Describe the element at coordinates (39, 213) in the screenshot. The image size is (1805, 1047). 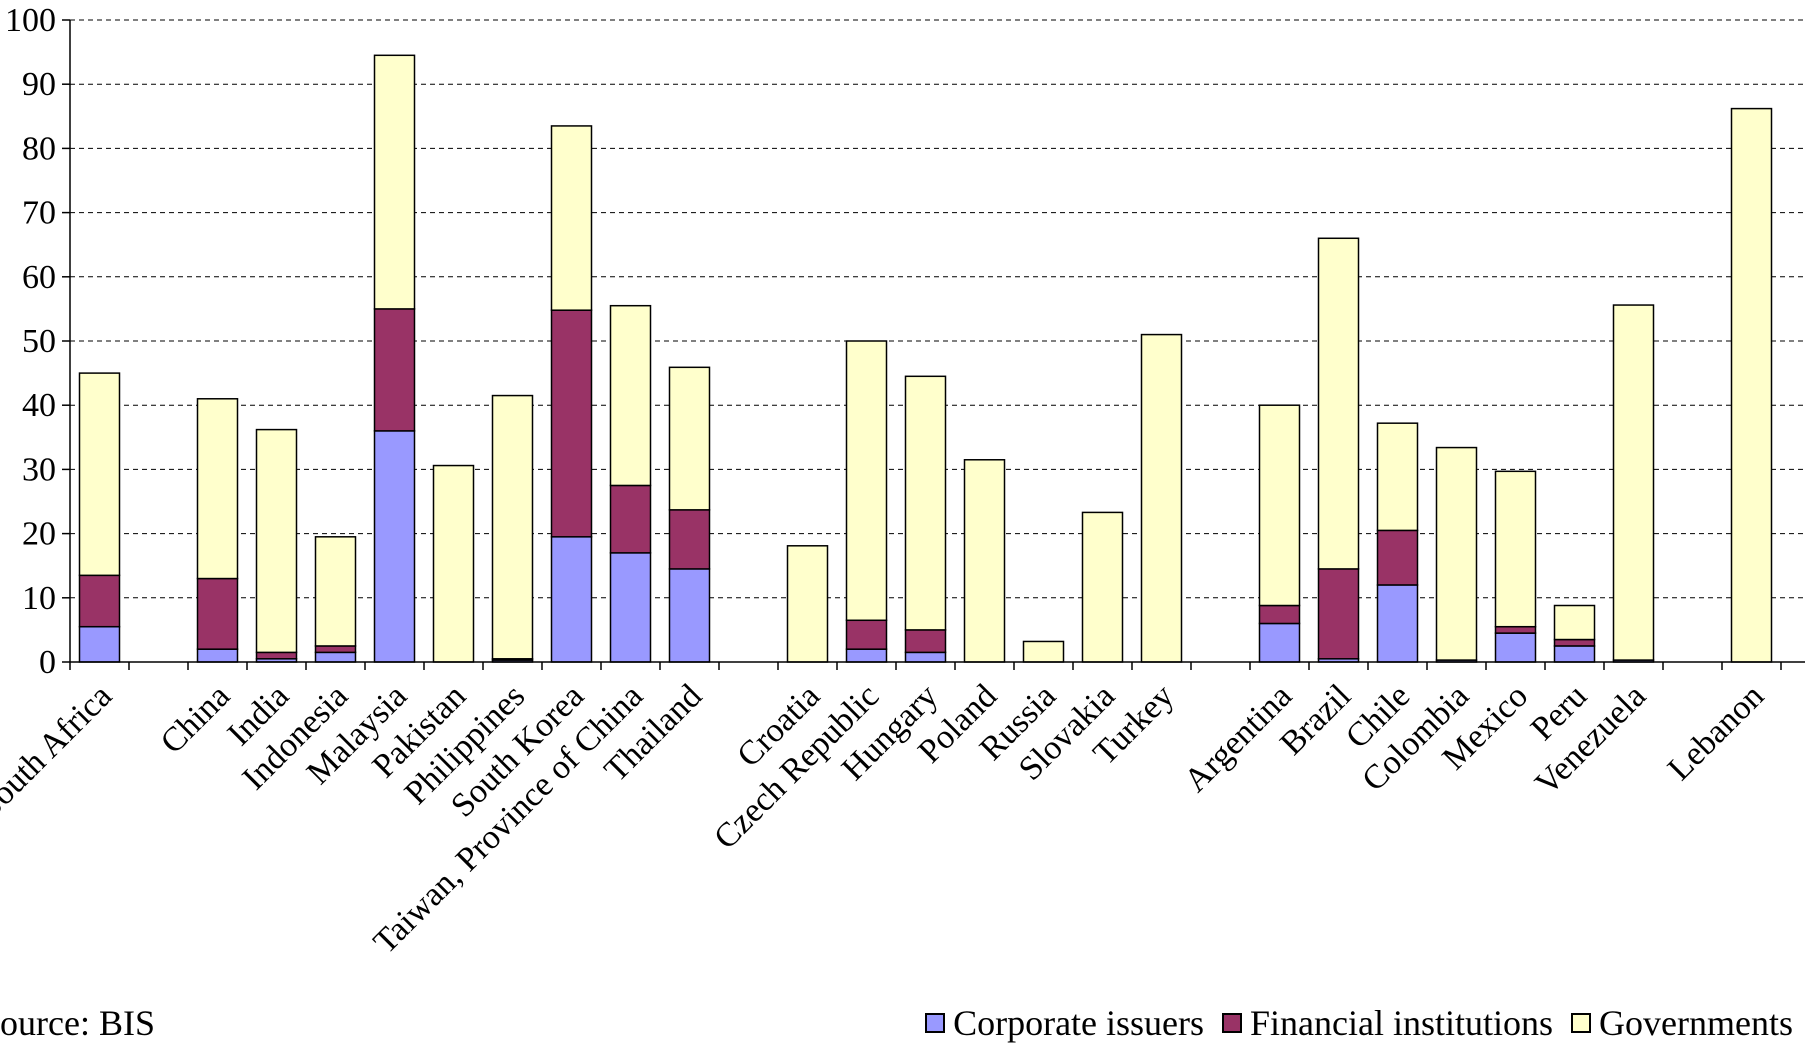
I see `y-tick-label: 70` at that location.